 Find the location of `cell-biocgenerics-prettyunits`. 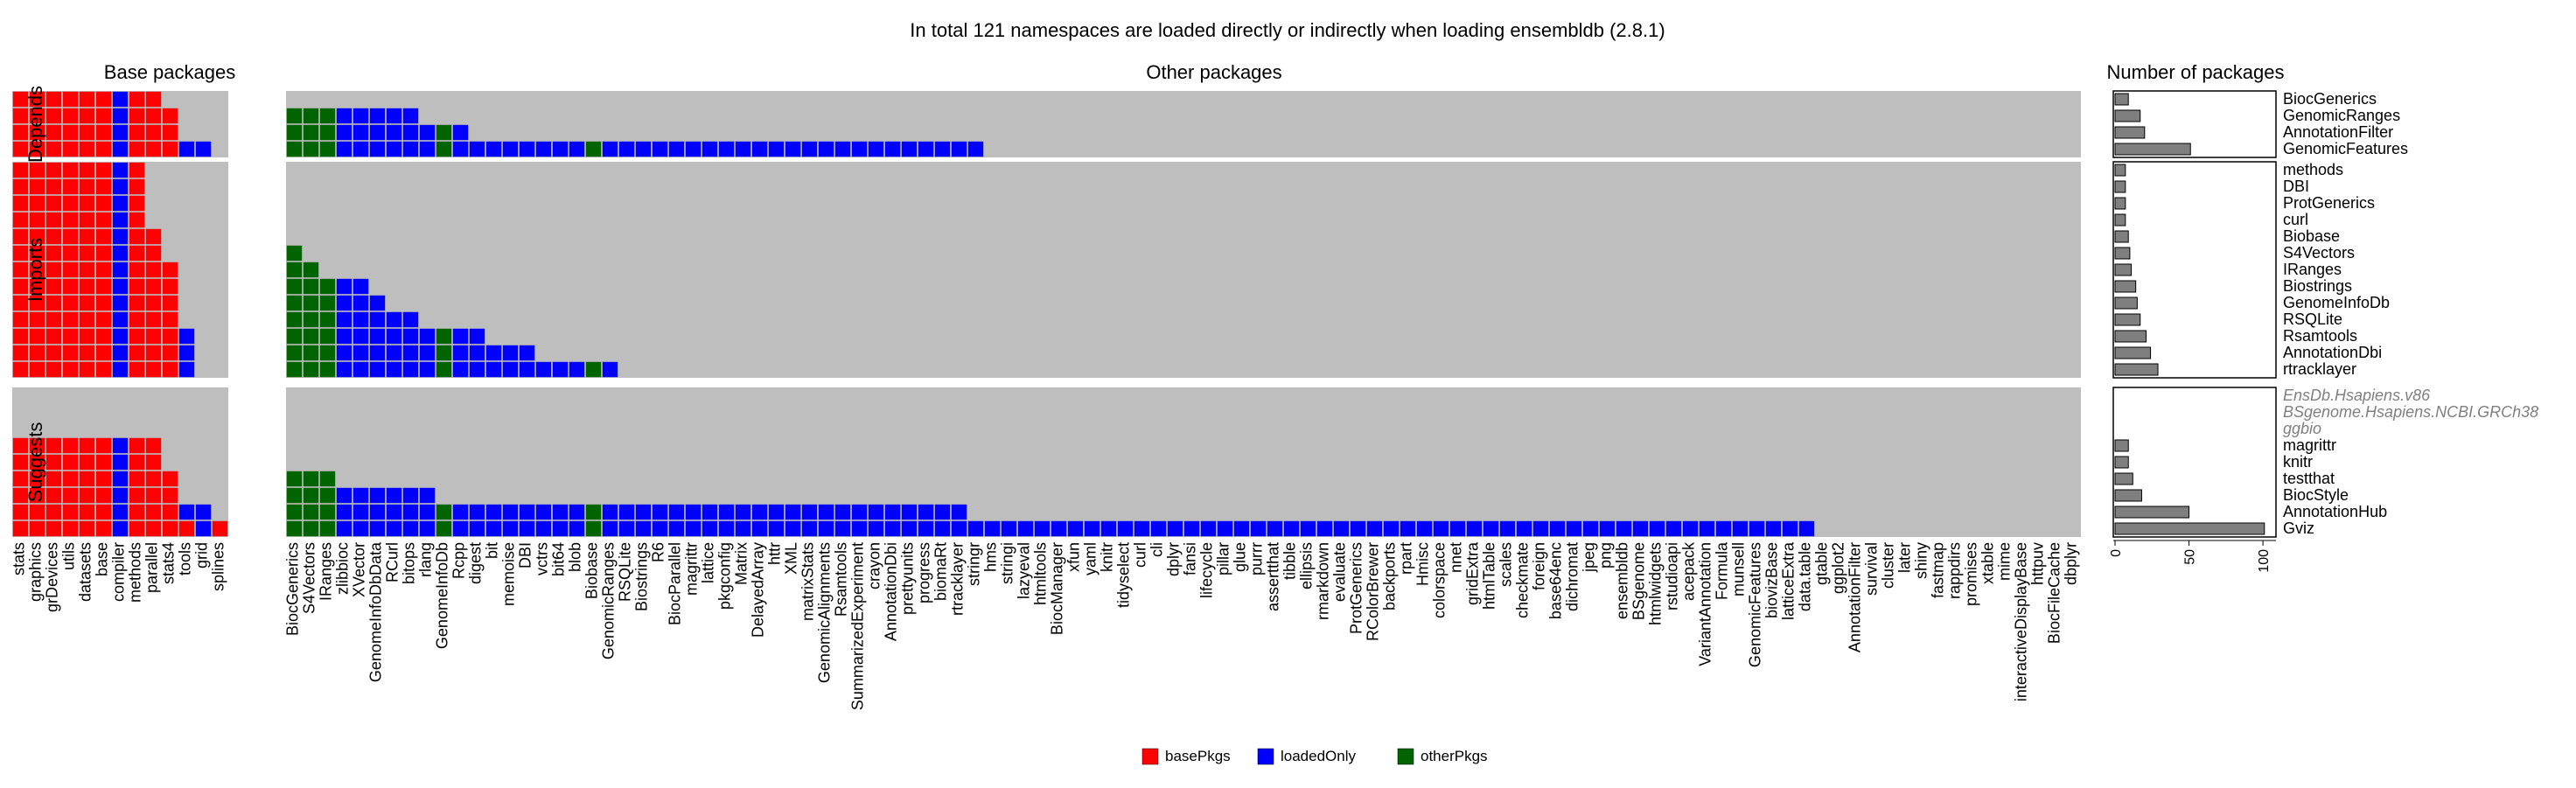

cell-biocgenerics-prettyunits is located at coordinates (909, 99).